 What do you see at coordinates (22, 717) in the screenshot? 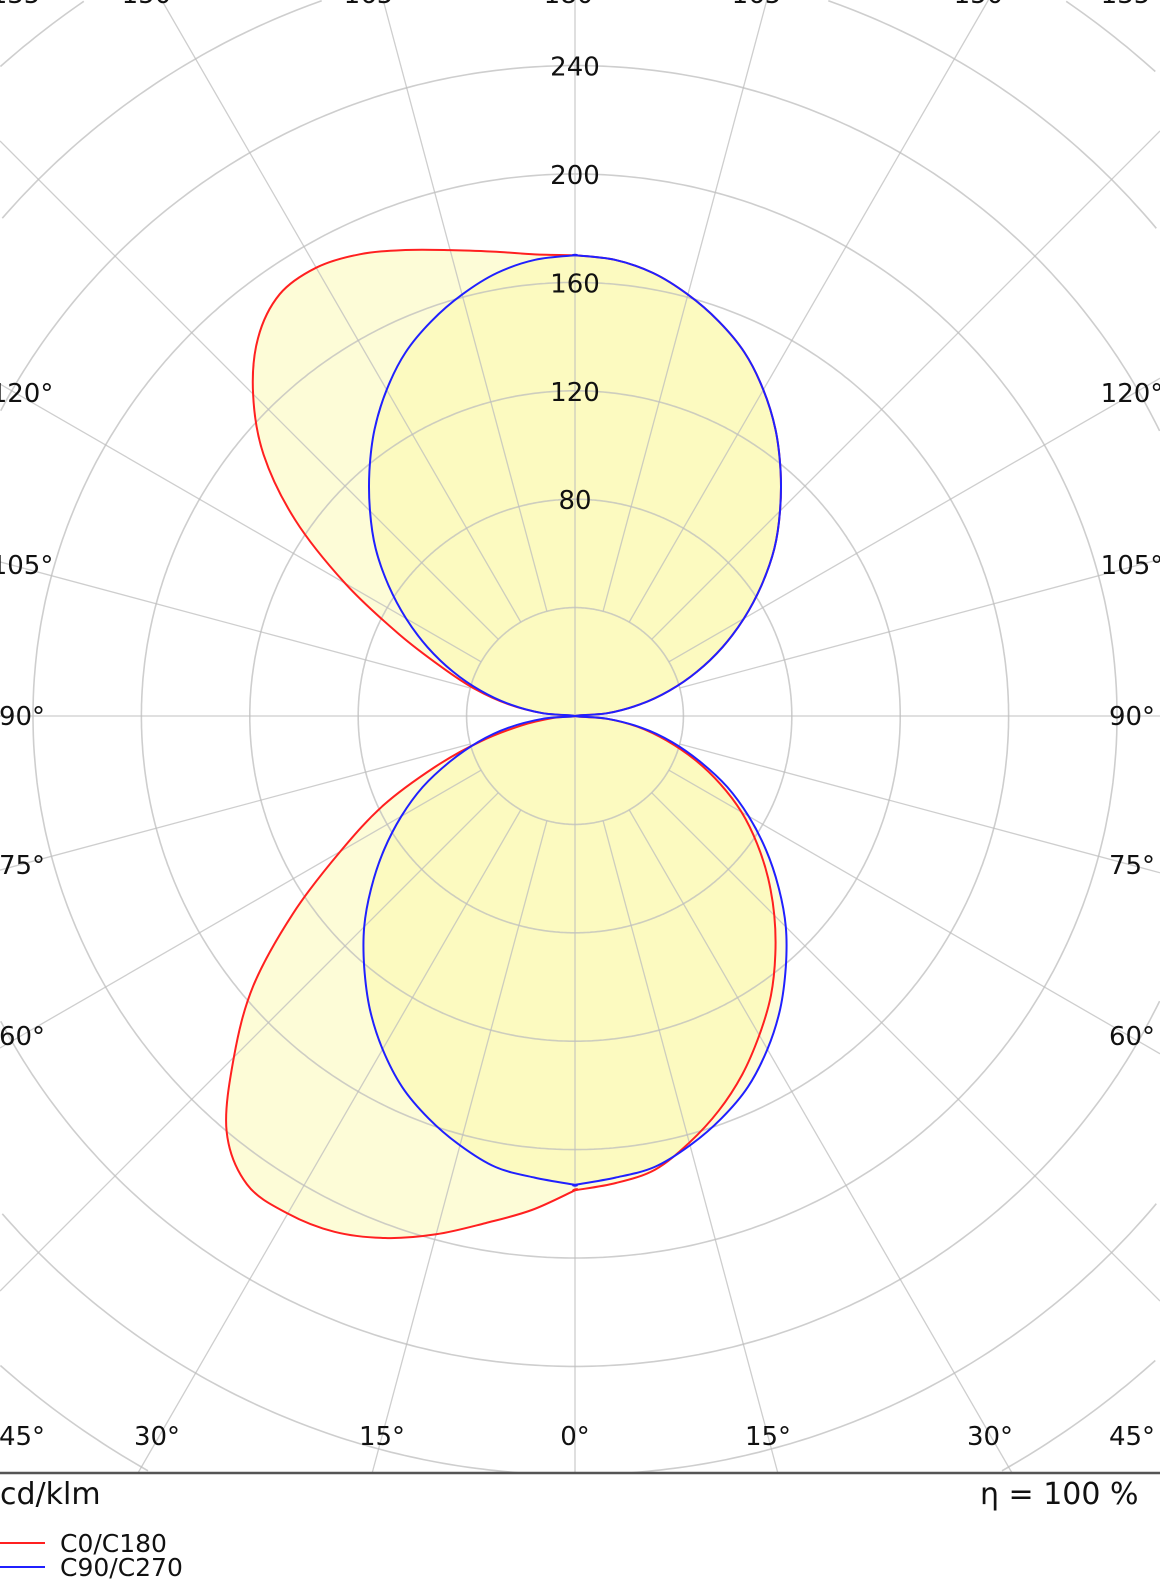
I see `angle-label-left: 90°` at bounding box center [22, 717].